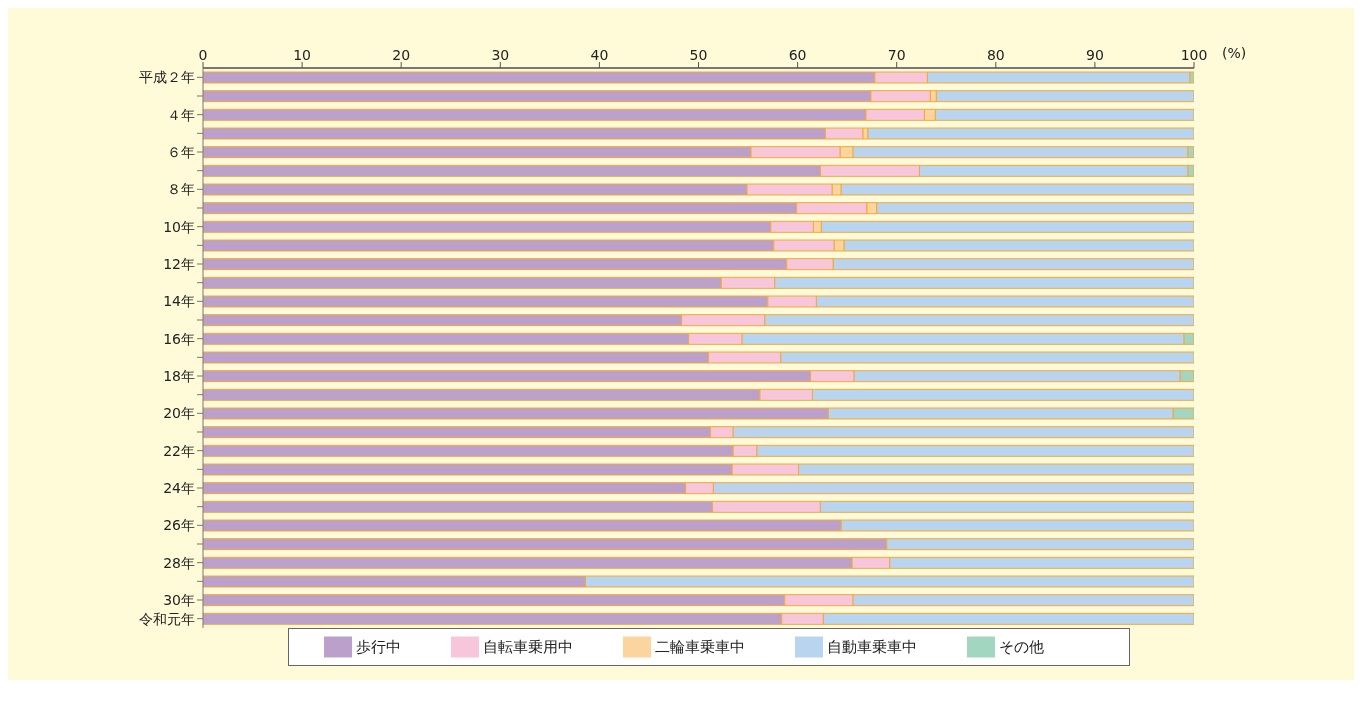 Image resolution: width=1362 pixels, height=704 pixels. I want to click on legend-label: 自動車乗車中, so click(872, 646).